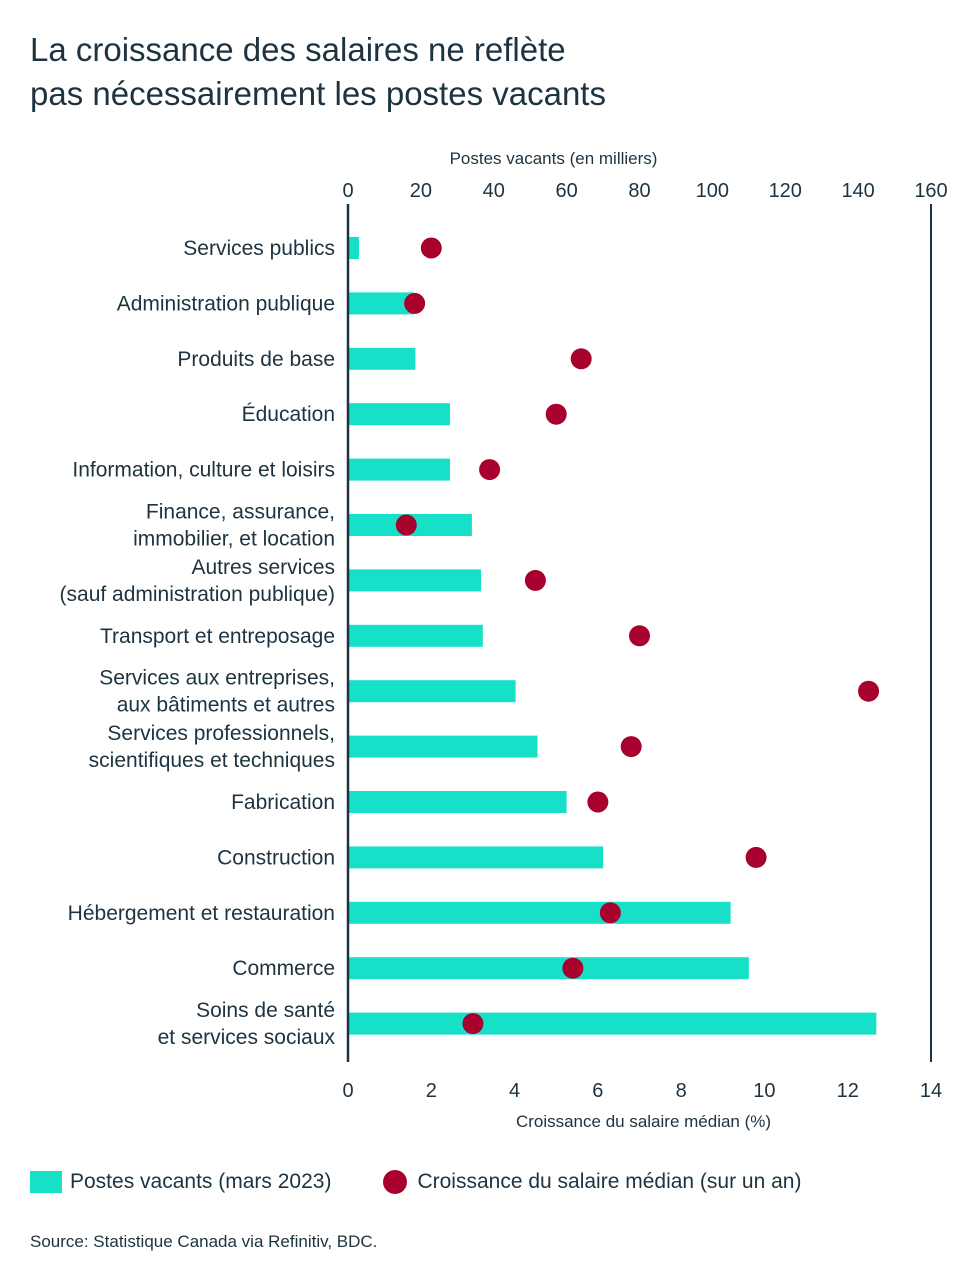 The image size is (960, 1288). I want to click on category-label-12: Hébergement et restauration, so click(201, 913).